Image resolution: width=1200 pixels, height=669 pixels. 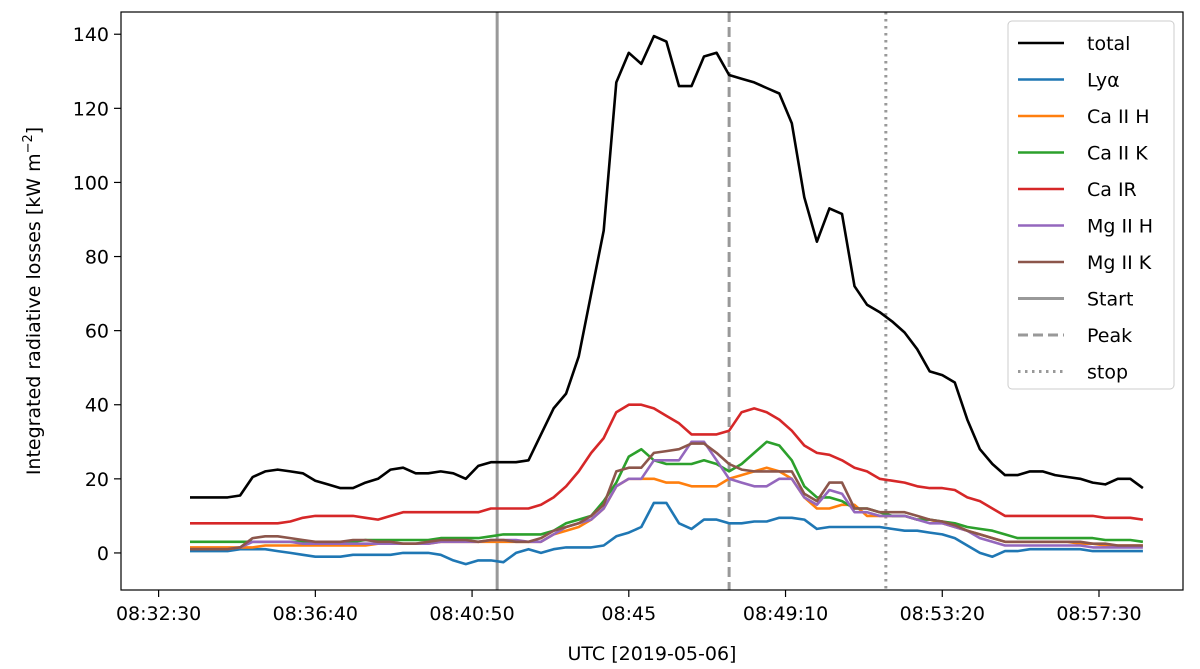 What do you see at coordinates (785, 614) in the screenshot?
I see `x-tick-label: 08:49:10` at bounding box center [785, 614].